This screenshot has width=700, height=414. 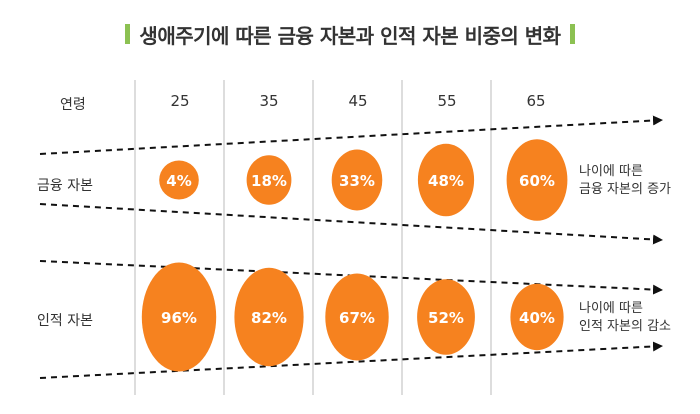 What do you see at coordinates (351, 135) in the screenshot?
I see `arrow-financial-upper` at bounding box center [351, 135].